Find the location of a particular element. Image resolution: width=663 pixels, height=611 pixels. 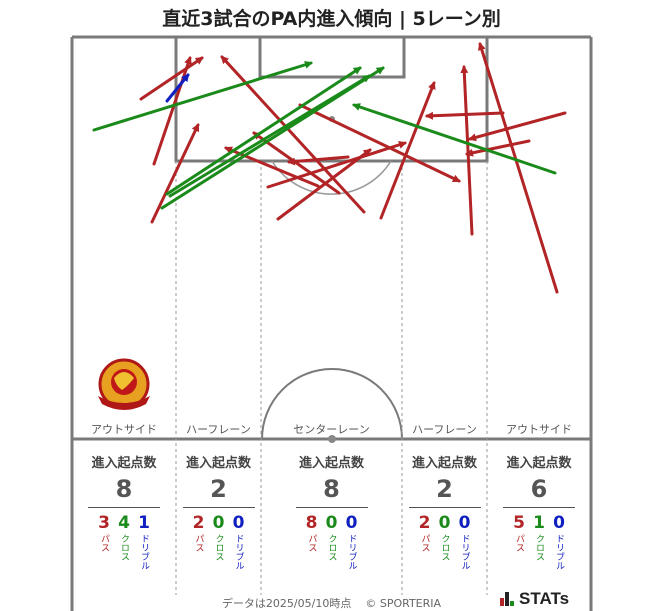

pass-count: 3 is located at coordinates (104, 523).